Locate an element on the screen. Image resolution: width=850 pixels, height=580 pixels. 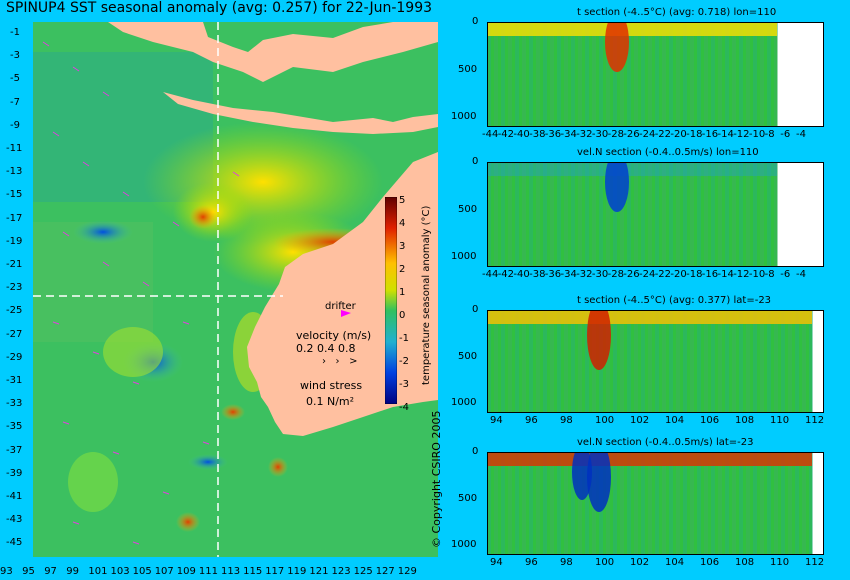
lat-label: -19 is located at coordinates (14, 241).